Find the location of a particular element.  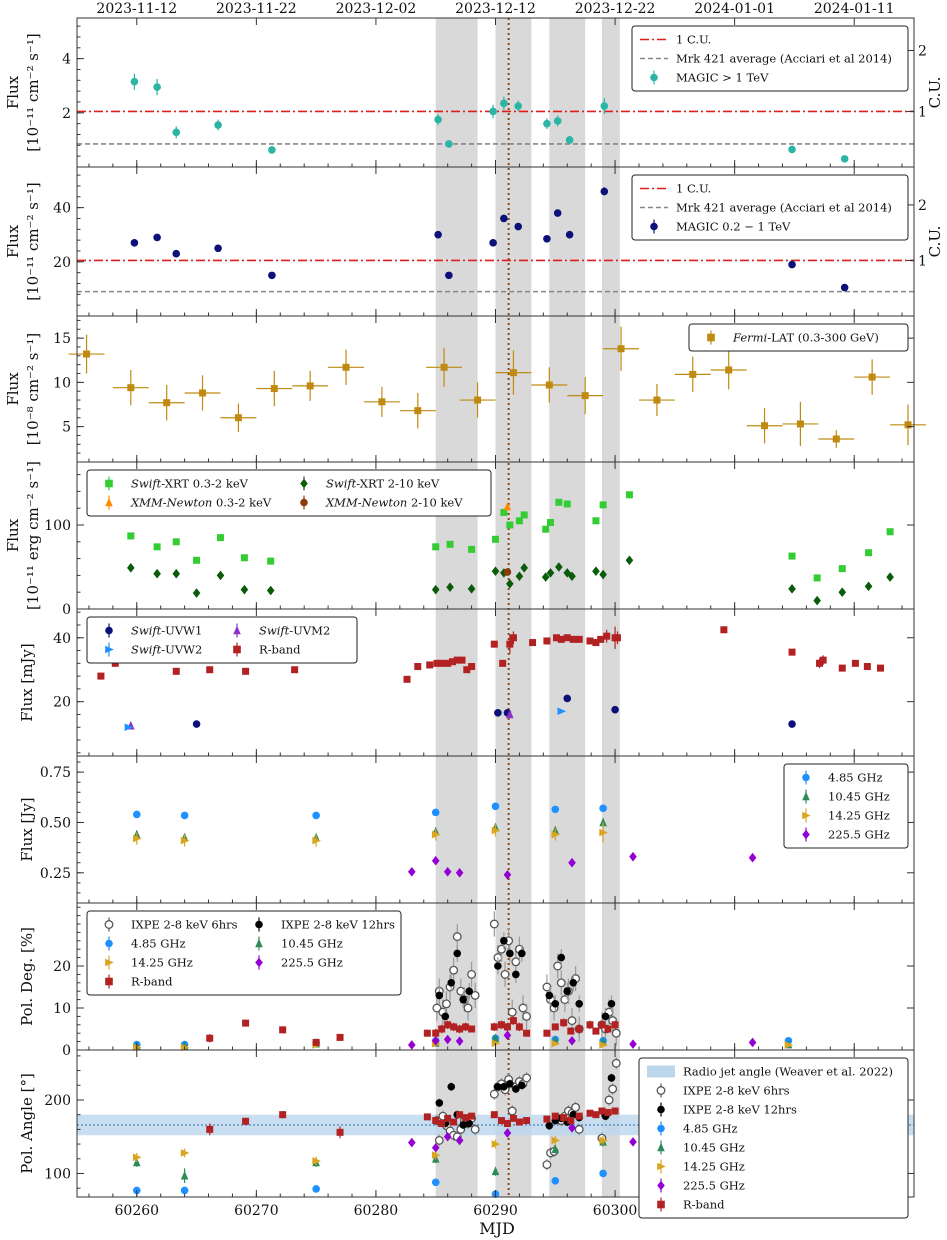

right-axis-label: C.U. is located at coordinates (935, 93).